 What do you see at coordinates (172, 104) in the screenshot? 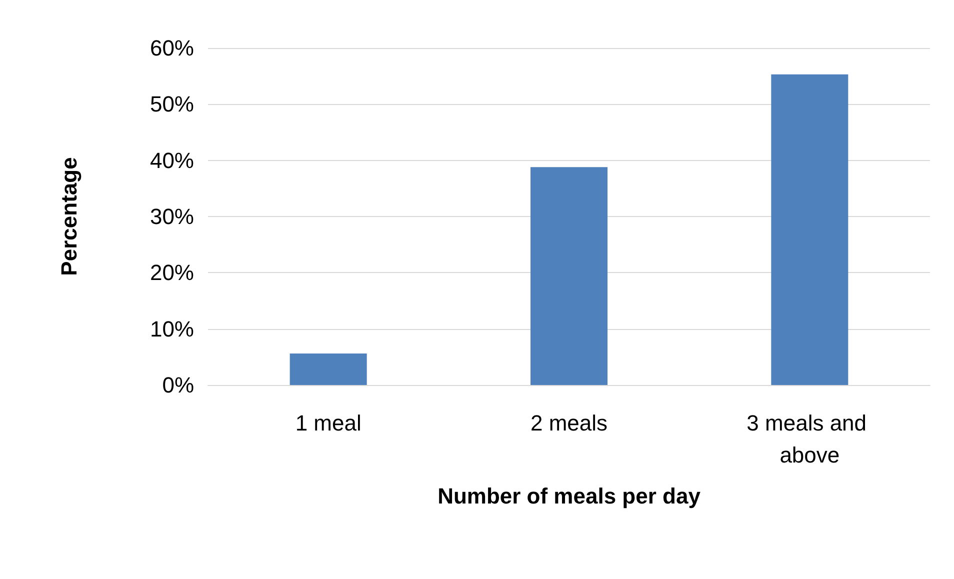
I see `y-tick-label: 50%` at bounding box center [172, 104].